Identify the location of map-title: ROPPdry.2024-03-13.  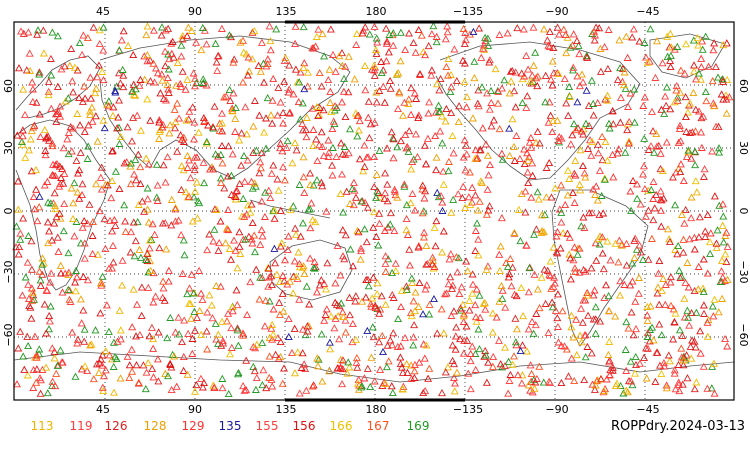
(678, 426).